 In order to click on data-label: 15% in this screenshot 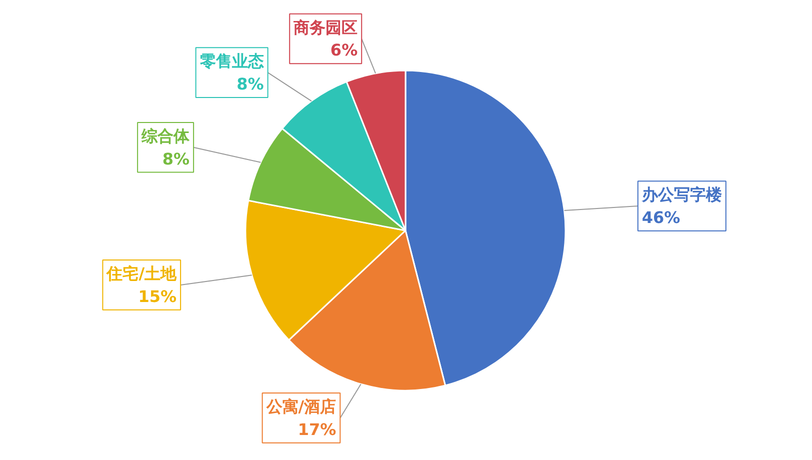, I will do `click(157, 296)`.